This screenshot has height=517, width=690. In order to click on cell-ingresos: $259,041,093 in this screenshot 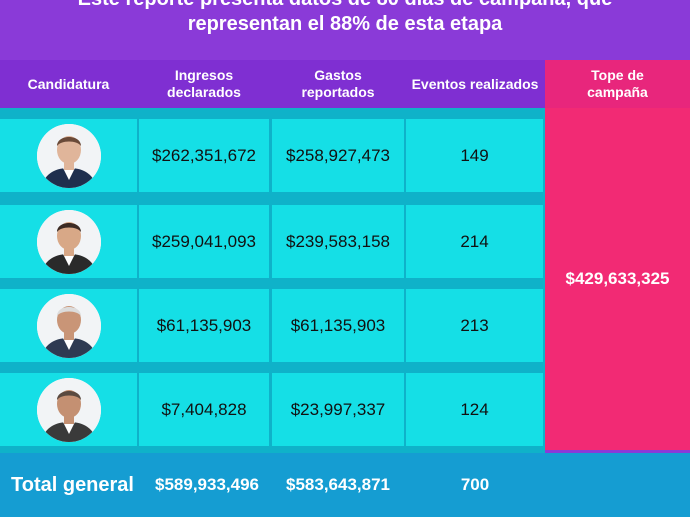, I will do `click(204, 241)`.